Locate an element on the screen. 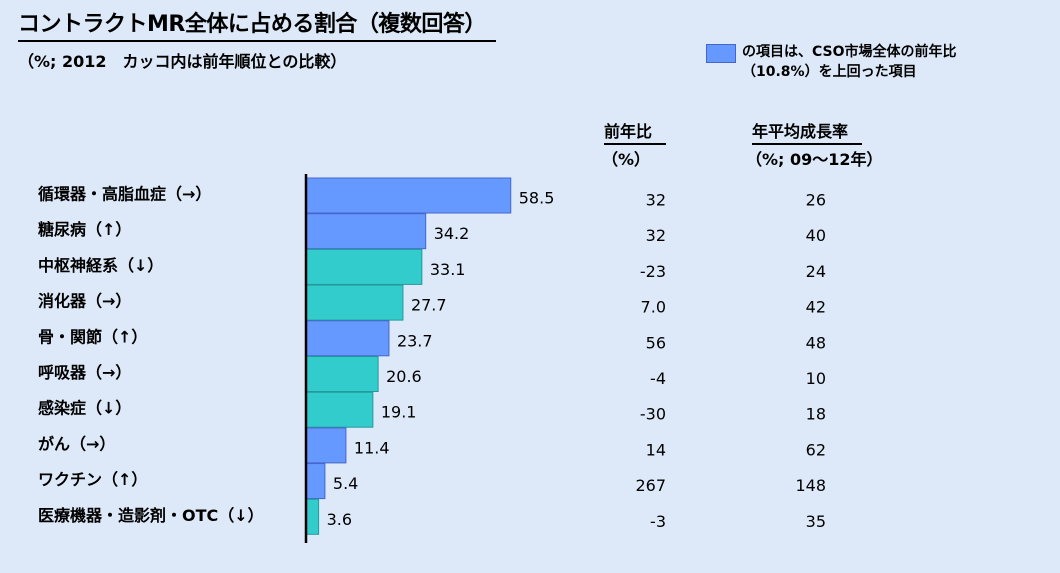 This screenshot has width=1060, height=573. cagr-value: 42 is located at coordinates (816, 307).